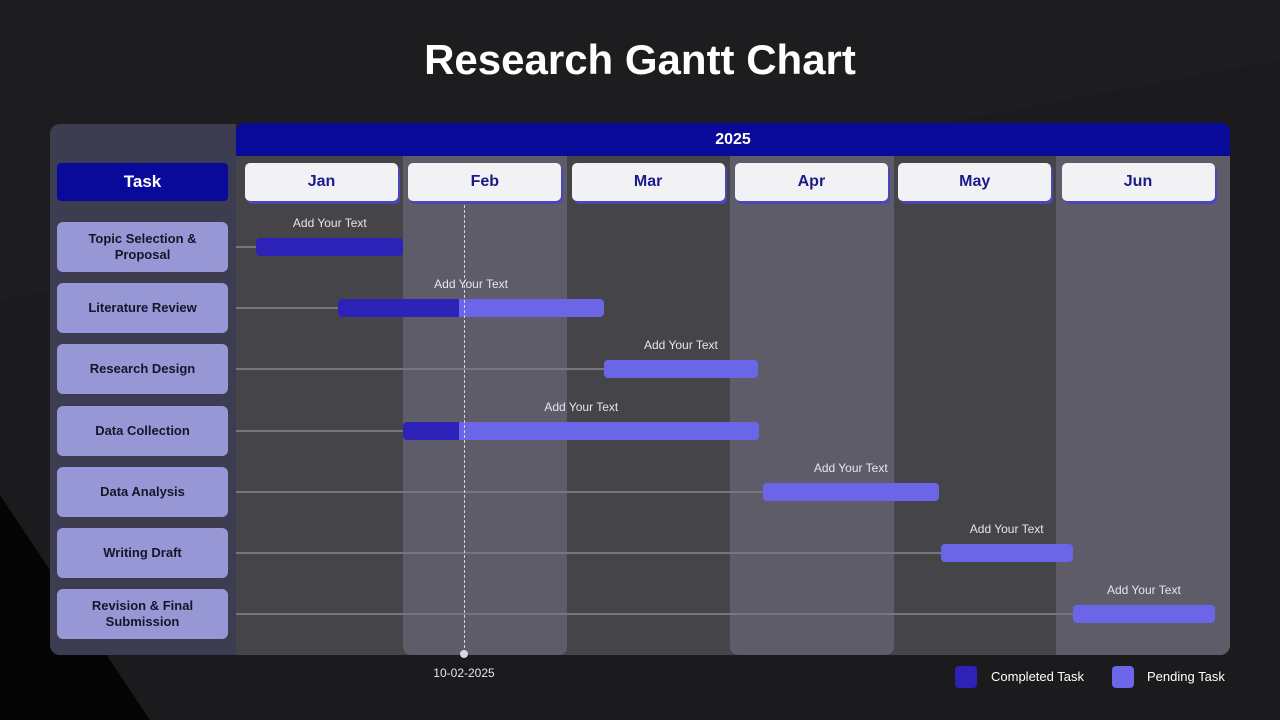 The width and height of the screenshot is (1280, 720). What do you see at coordinates (1138, 182) in the screenshot?
I see `month-header-jun: Jun` at bounding box center [1138, 182].